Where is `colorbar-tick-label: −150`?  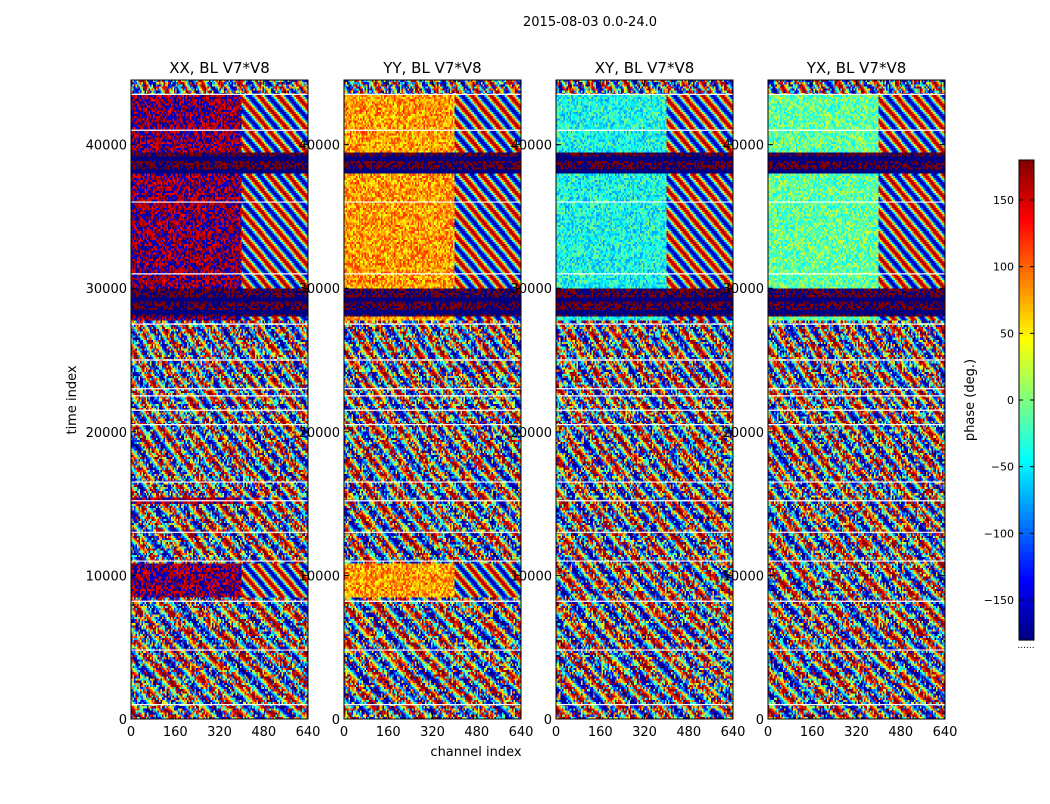
colorbar-tick-label: −150 is located at coordinates (999, 600).